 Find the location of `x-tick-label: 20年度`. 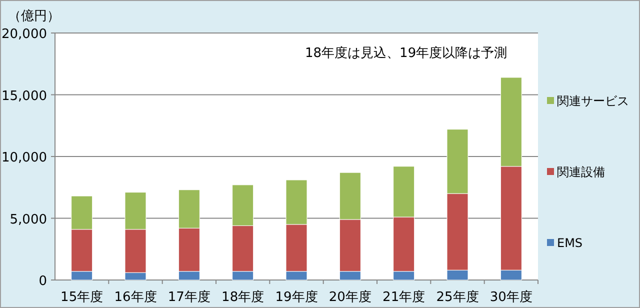

x-tick-label: 20年度 is located at coordinates (350, 297).